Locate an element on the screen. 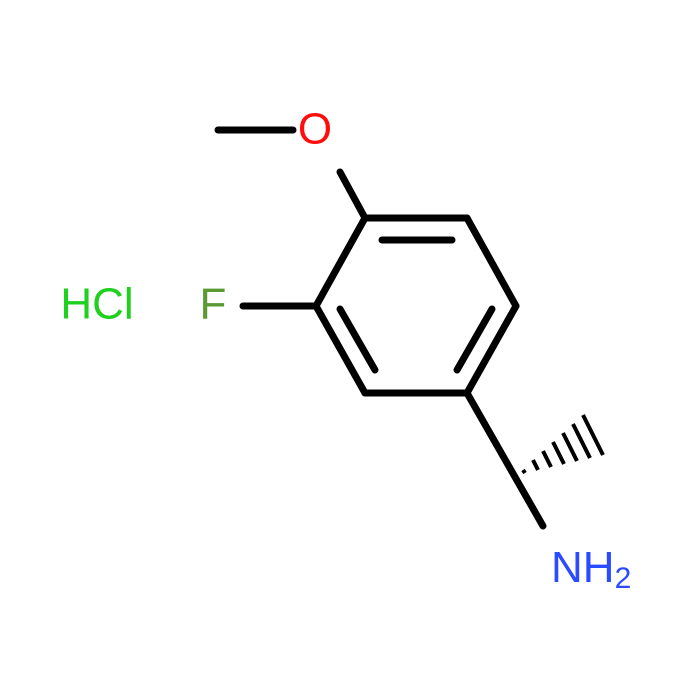 This screenshot has width=700, height=700. atom-label: NH2 is located at coordinates (591, 569).